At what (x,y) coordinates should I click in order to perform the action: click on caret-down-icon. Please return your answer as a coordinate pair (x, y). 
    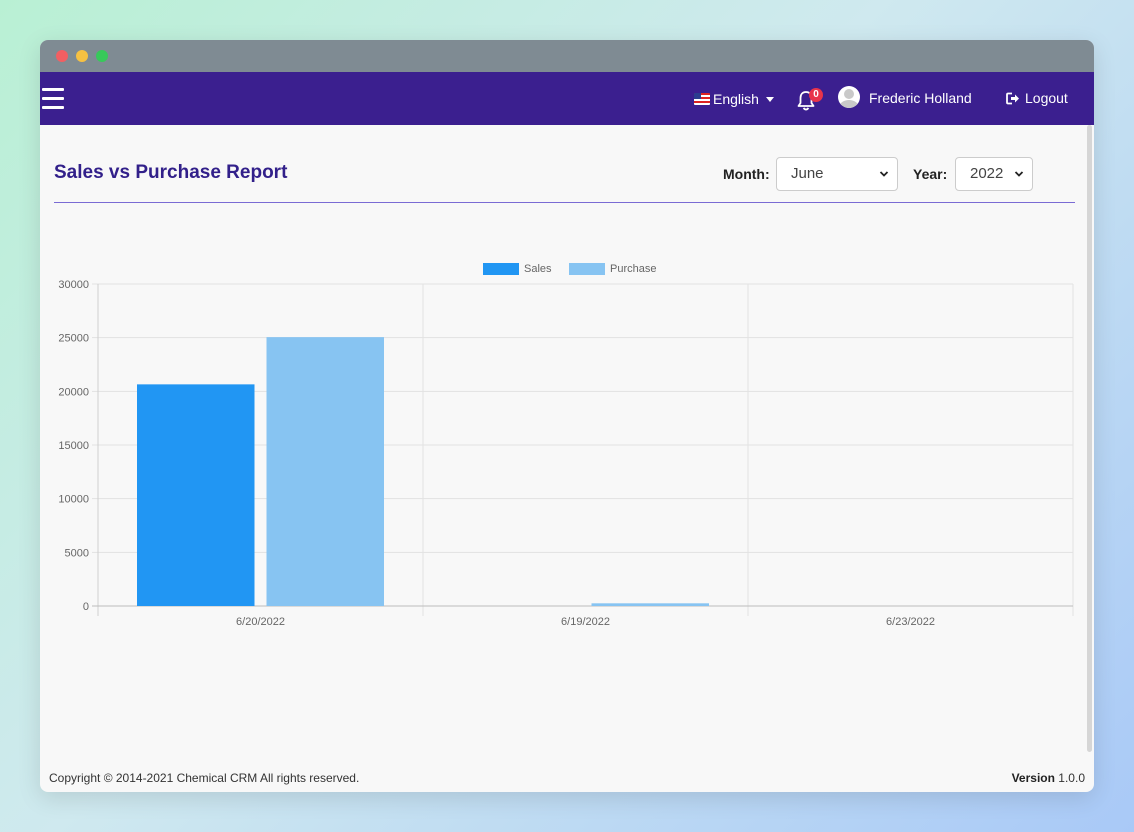
    Looking at the image, I should click on (769, 99).